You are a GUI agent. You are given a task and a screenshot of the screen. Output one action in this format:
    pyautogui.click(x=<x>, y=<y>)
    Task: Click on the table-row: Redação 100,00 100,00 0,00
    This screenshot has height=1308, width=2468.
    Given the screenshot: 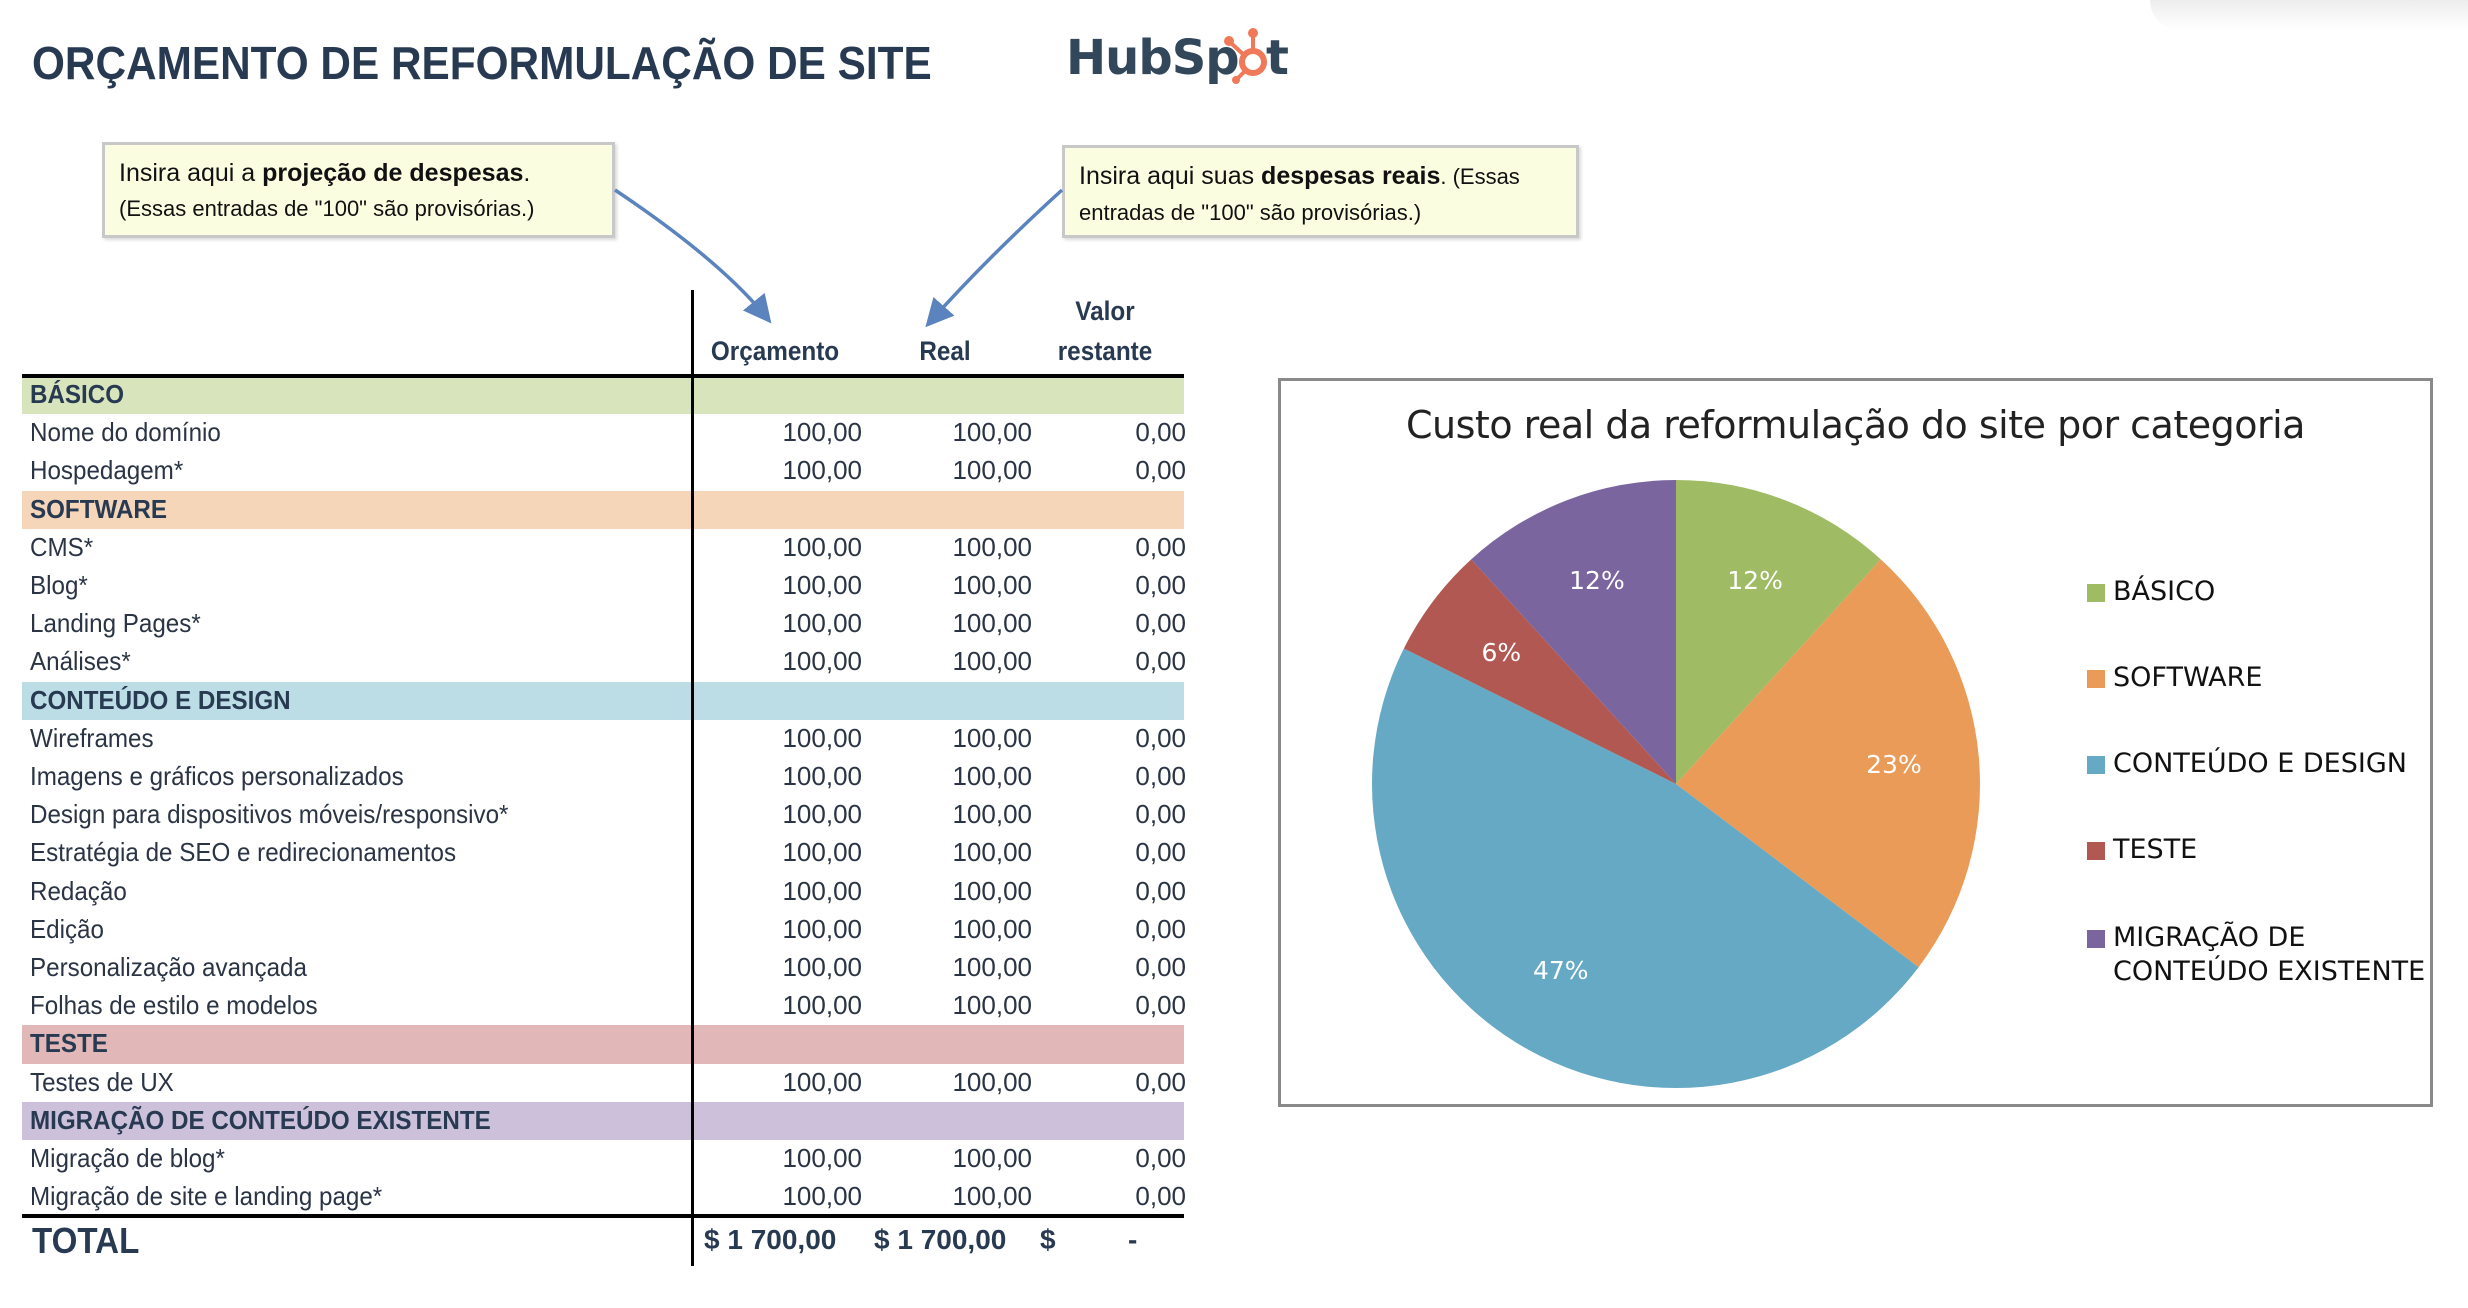 What is the action you would take?
    pyautogui.click(x=604, y=892)
    